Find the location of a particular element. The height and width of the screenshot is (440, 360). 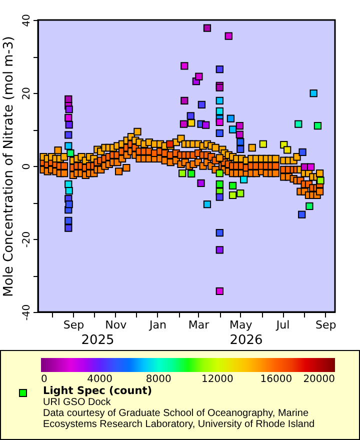

color-bar-label: 20000 is located at coordinates (319, 379).